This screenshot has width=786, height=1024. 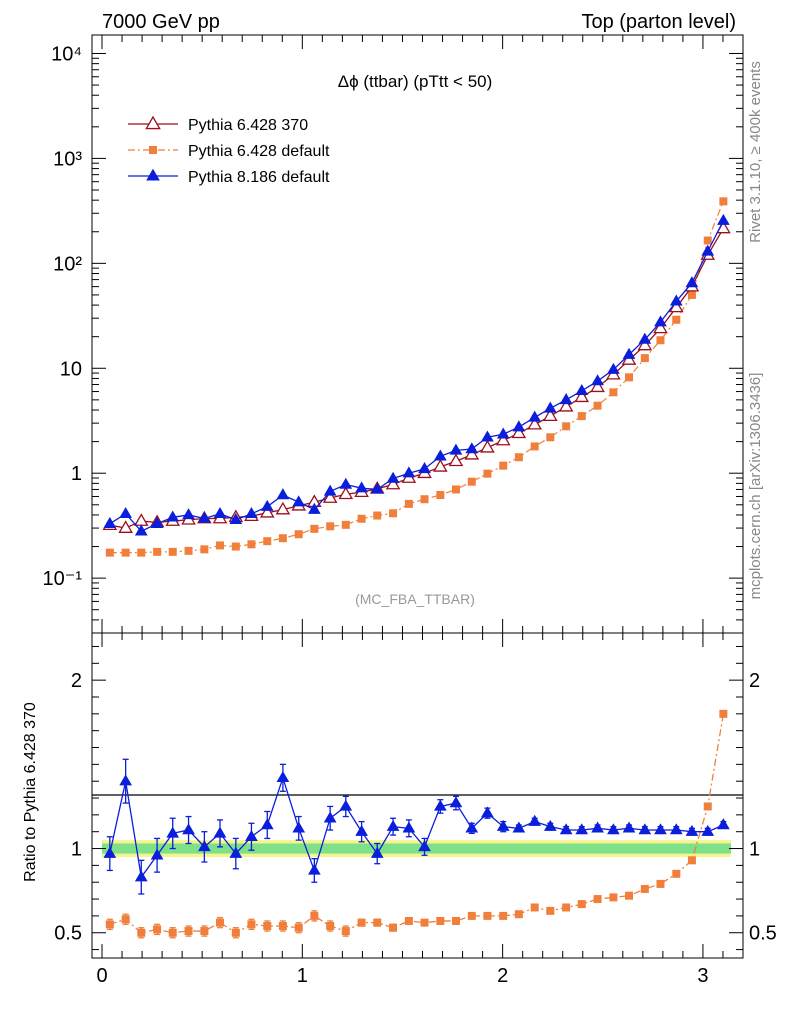 What do you see at coordinates (755, 152) in the screenshot?
I see `rivet-version-label: Rivet 3.1.10, ≥ 400k events` at bounding box center [755, 152].